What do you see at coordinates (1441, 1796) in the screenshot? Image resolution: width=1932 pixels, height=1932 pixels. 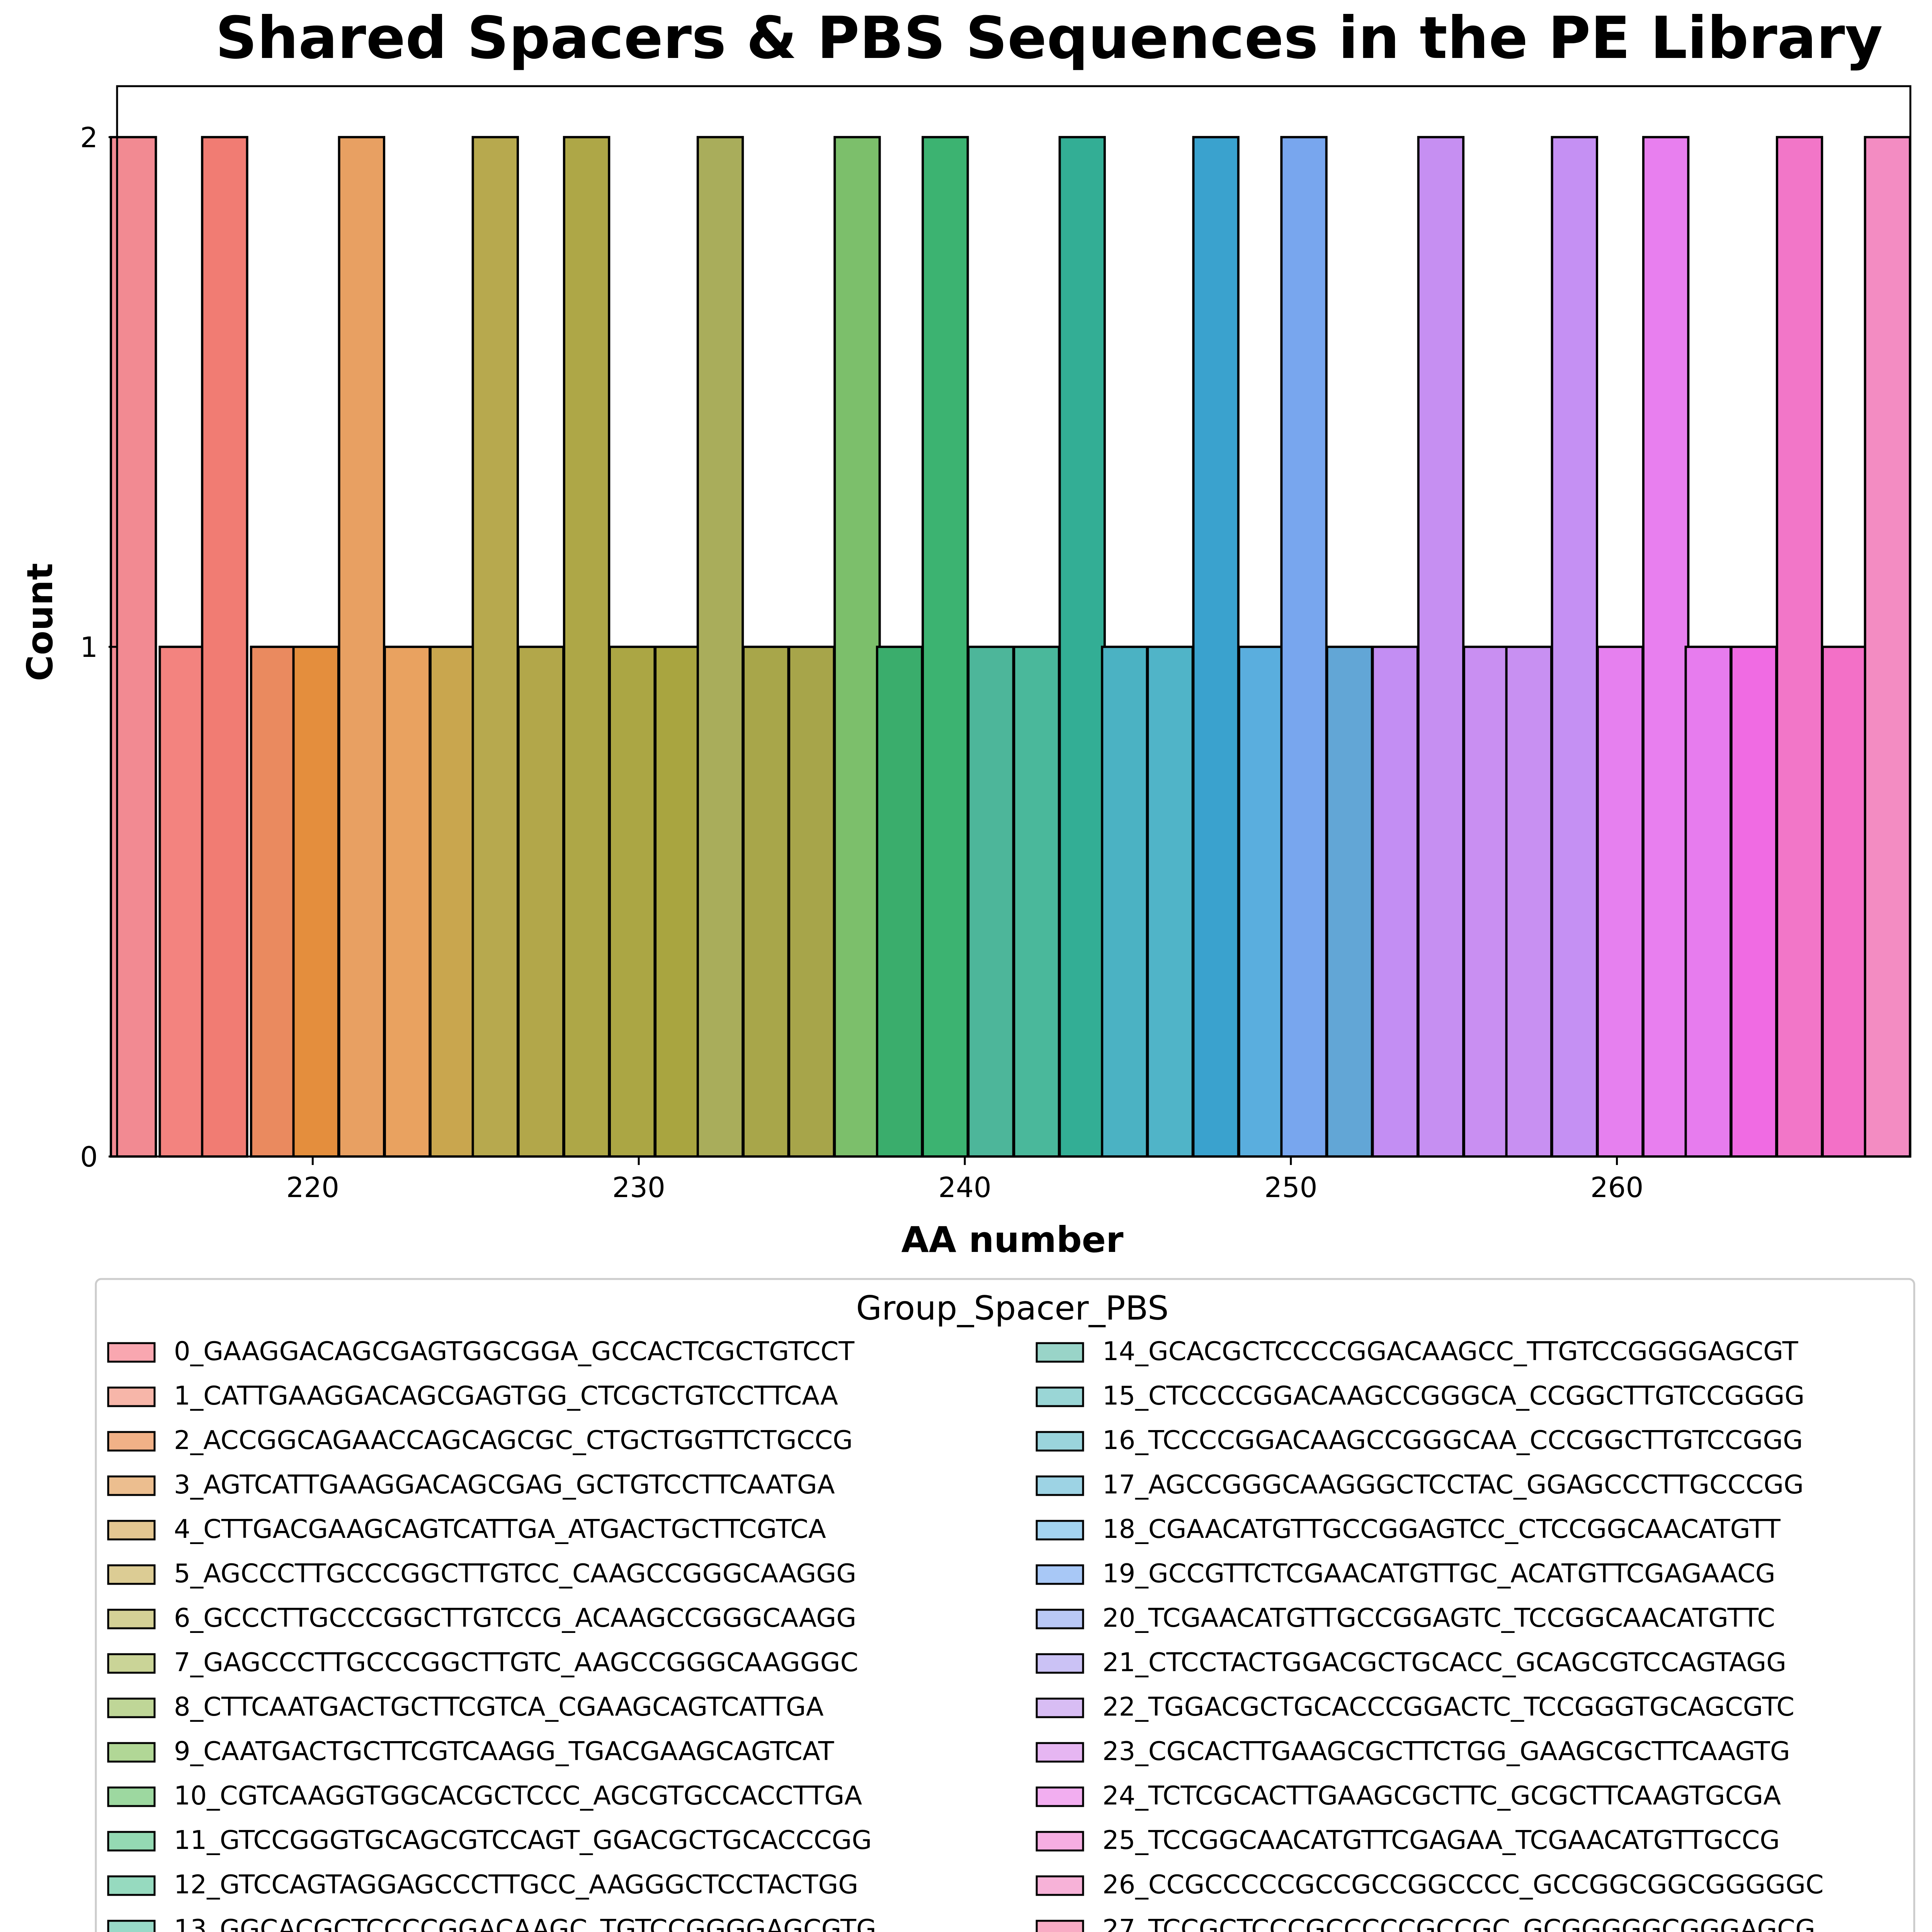 I see `legend-label: 24_TCTCGCACTTGAAGCGCTTC_GCGCTTCAAGTGCGA` at bounding box center [1441, 1796].